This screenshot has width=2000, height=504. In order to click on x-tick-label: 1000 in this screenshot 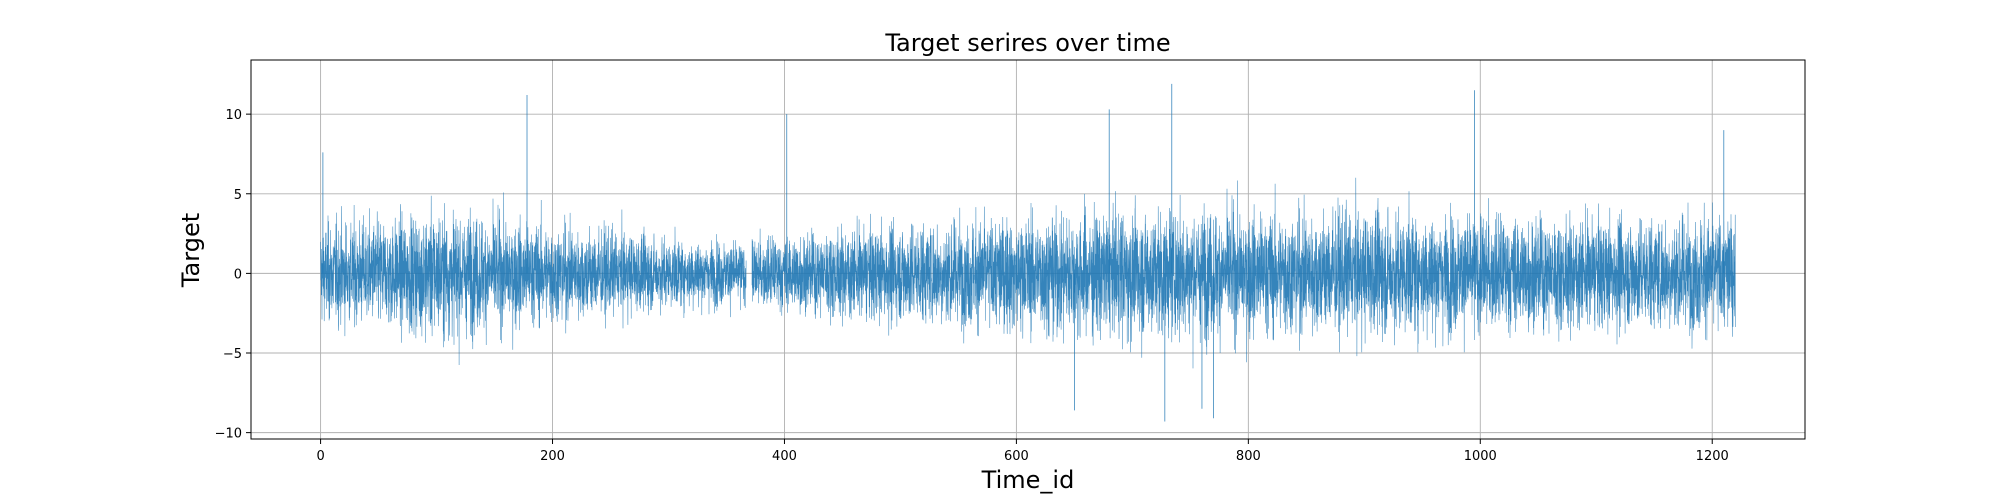, I will do `click(1480, 456)`.